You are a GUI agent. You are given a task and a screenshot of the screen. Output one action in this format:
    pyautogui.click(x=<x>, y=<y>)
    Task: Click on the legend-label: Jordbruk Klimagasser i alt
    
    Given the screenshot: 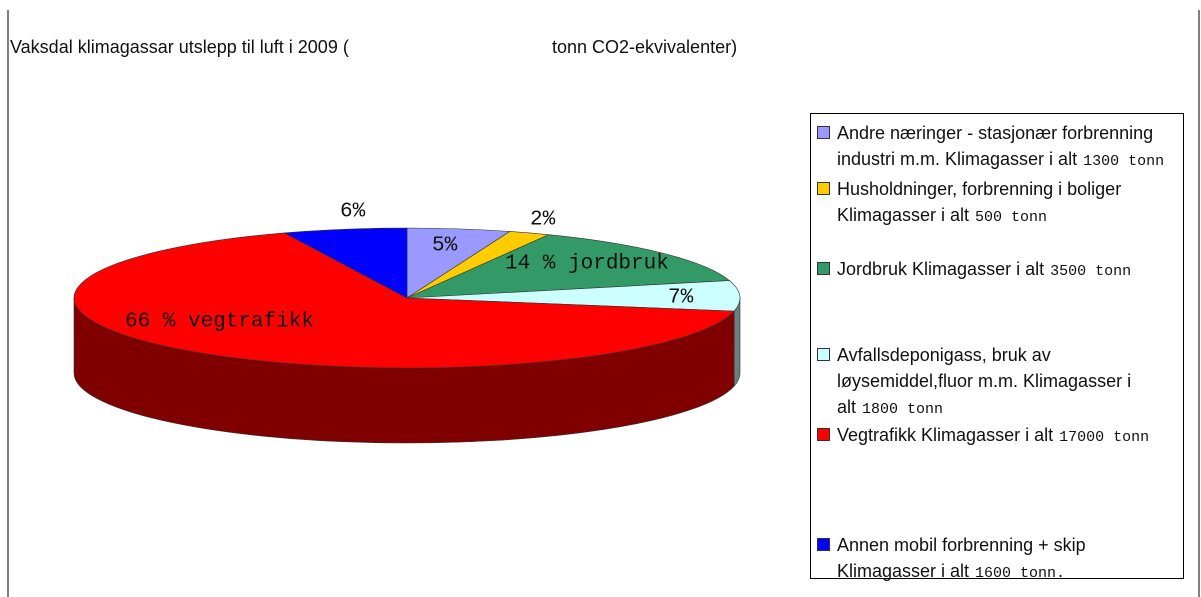 What is the action you would take?
    pyautogui.click(x=941, y=269)
    